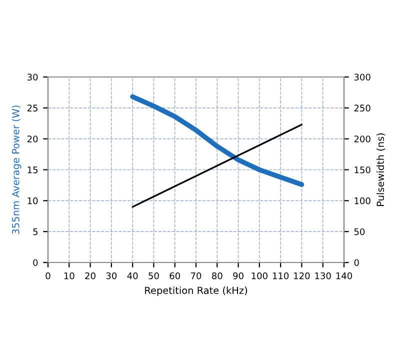 The width and height of the screenshot is (400, 350). Describe the element at coordinates (356, 262) in the screenshot. I see `y2-tick-label: 0` at that location.